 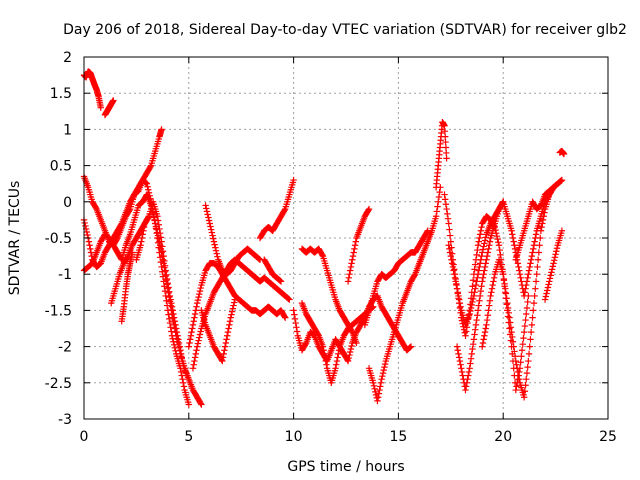 I want to click on x-tick-label: 5, so click(x=188, y=437).